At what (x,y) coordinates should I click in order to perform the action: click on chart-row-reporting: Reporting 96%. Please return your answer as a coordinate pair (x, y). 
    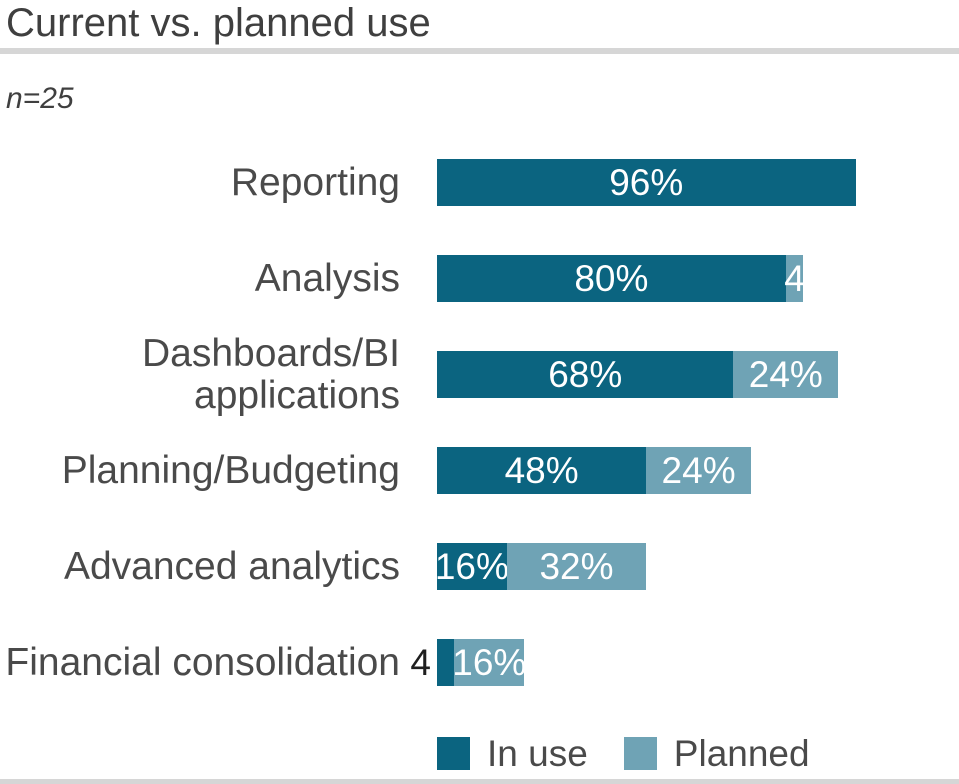
    Looking at the image, I should click on (479, 183).